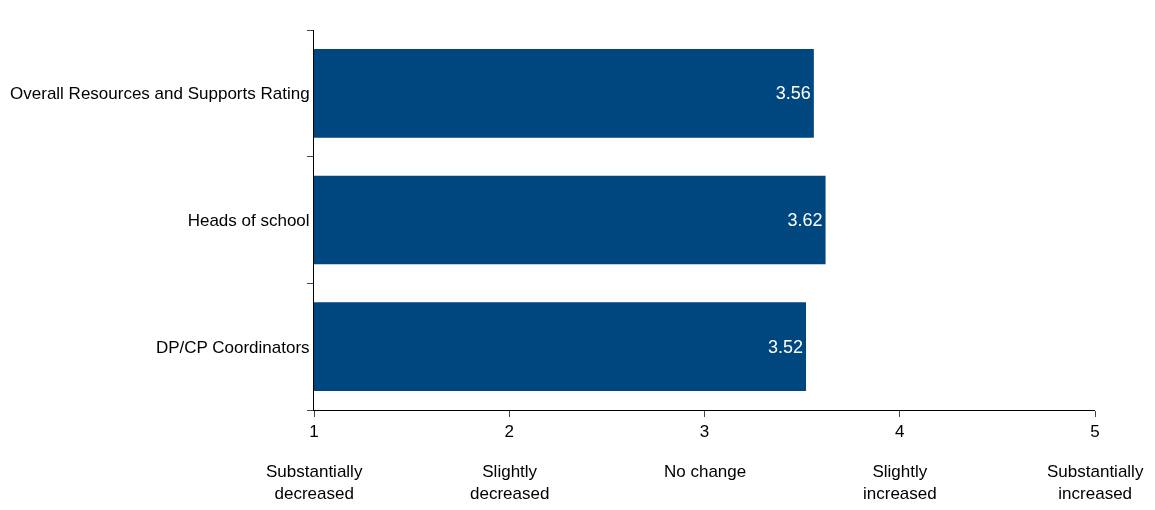 This screenshot has width=1155, height=510. Describe the element at coordinates (509, 432) in the screenshot. I see `x-tick-label: 2` at that location.